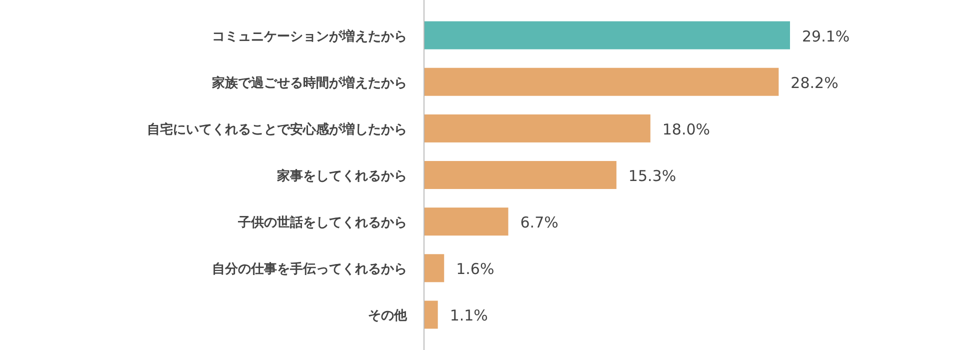 This screenshot has width=962, height=350. What do you see at coordinates (309, 36) in the screenshot?
I see `y-tick-label: コミュニケーションが増えたから` at bounding box center [309, 36].